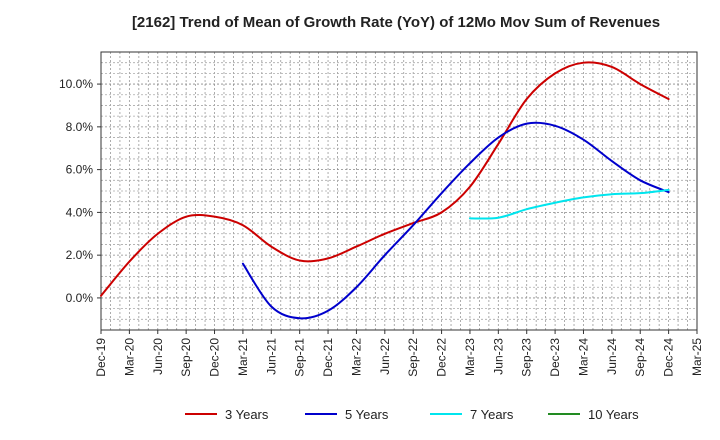 Image resolution: width=720 pixels, height=440 pixels. What do you see at coordinates (527, 357) in the screenshot?
I see `x-tick-label: Sep-23` at bounding box center [527, 357].